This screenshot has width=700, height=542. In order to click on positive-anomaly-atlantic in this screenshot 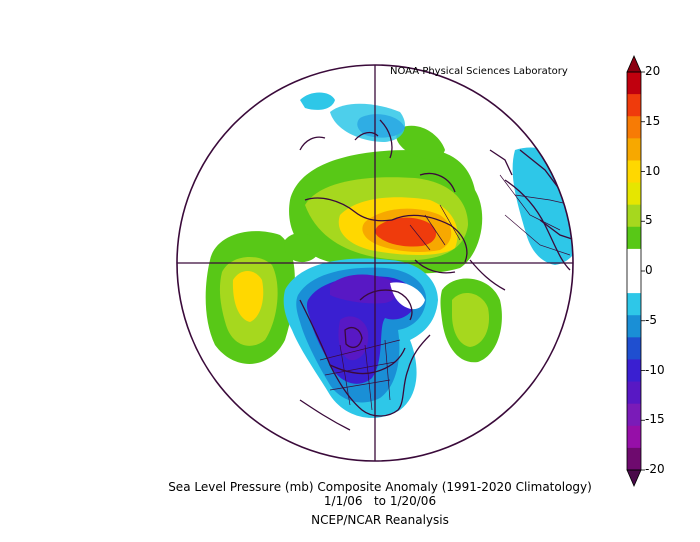, I will do `click(471, 320)`.